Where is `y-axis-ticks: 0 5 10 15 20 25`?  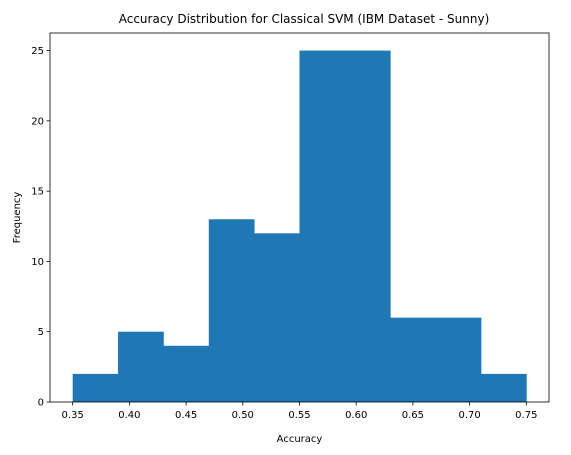 y-axis-ticks: 0 5 10 15 20 25 is located at coordinates (40, 227).